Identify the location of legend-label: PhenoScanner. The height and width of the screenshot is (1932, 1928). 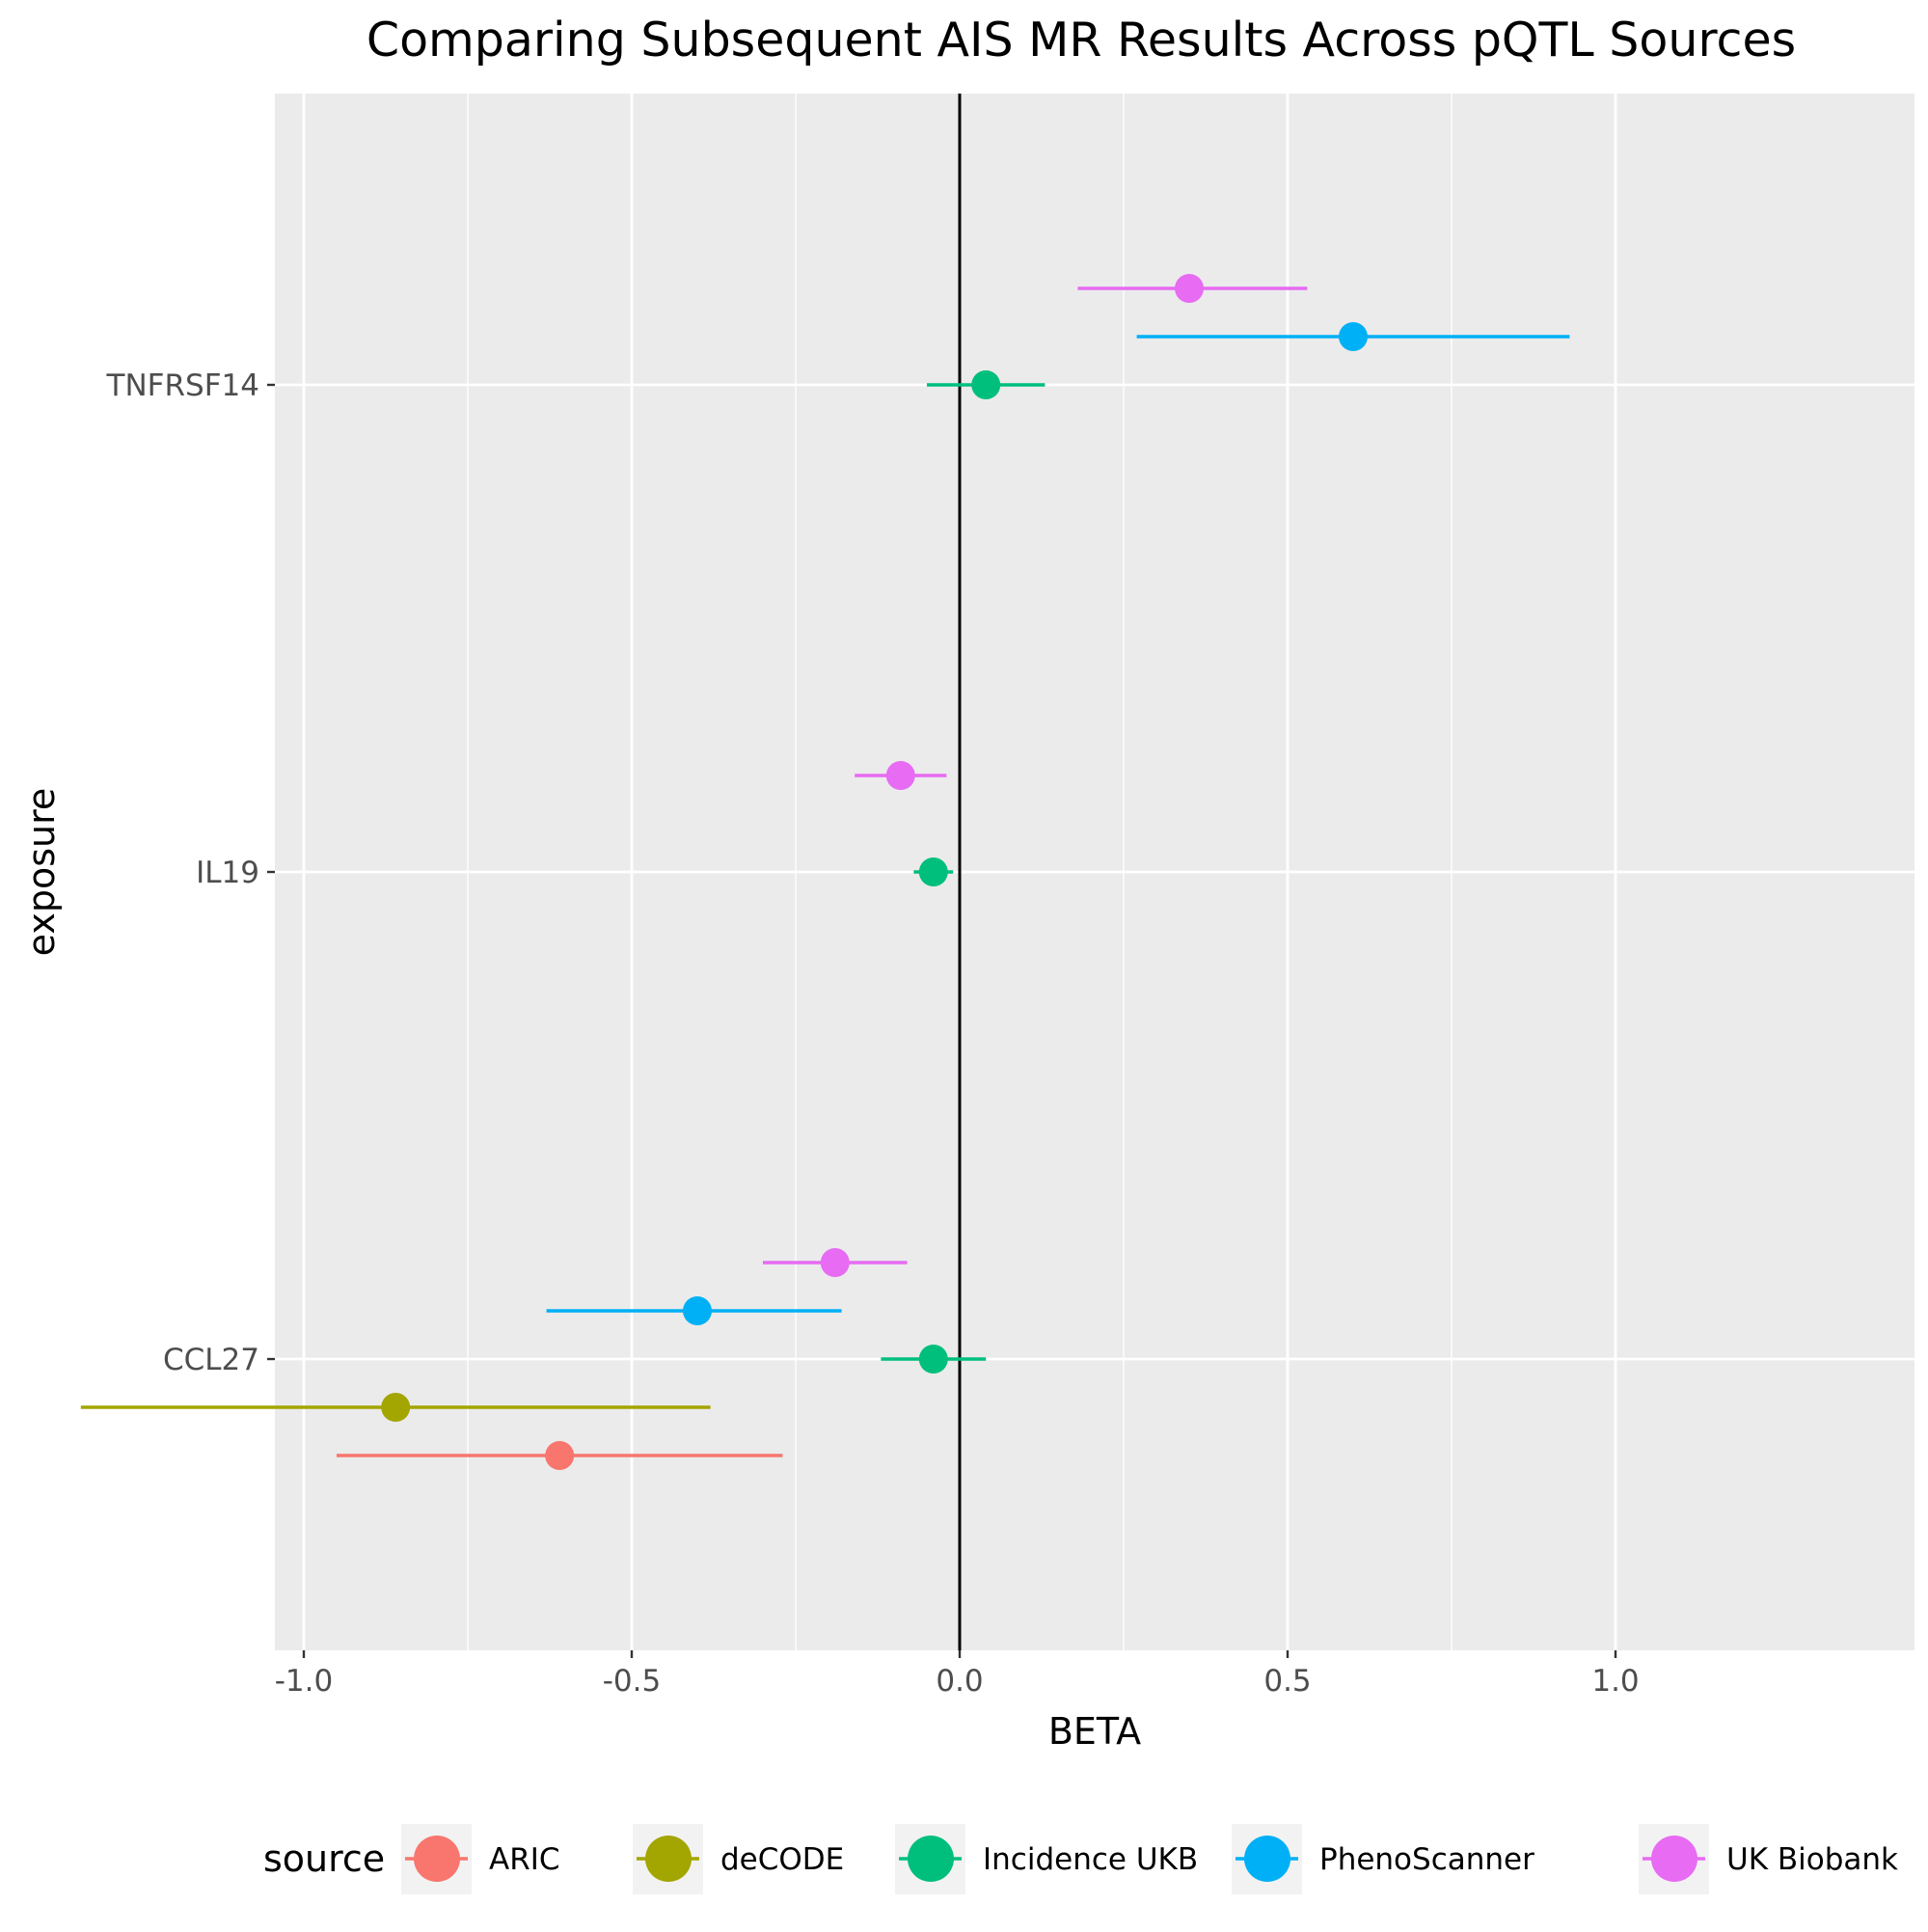
(1427, 1859).